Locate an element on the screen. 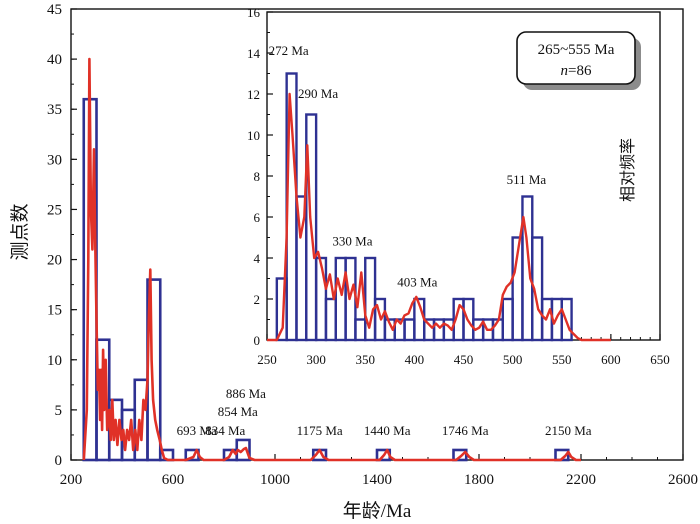  inset-peak-label: 290 Ma is located at coordinates (318, 93).